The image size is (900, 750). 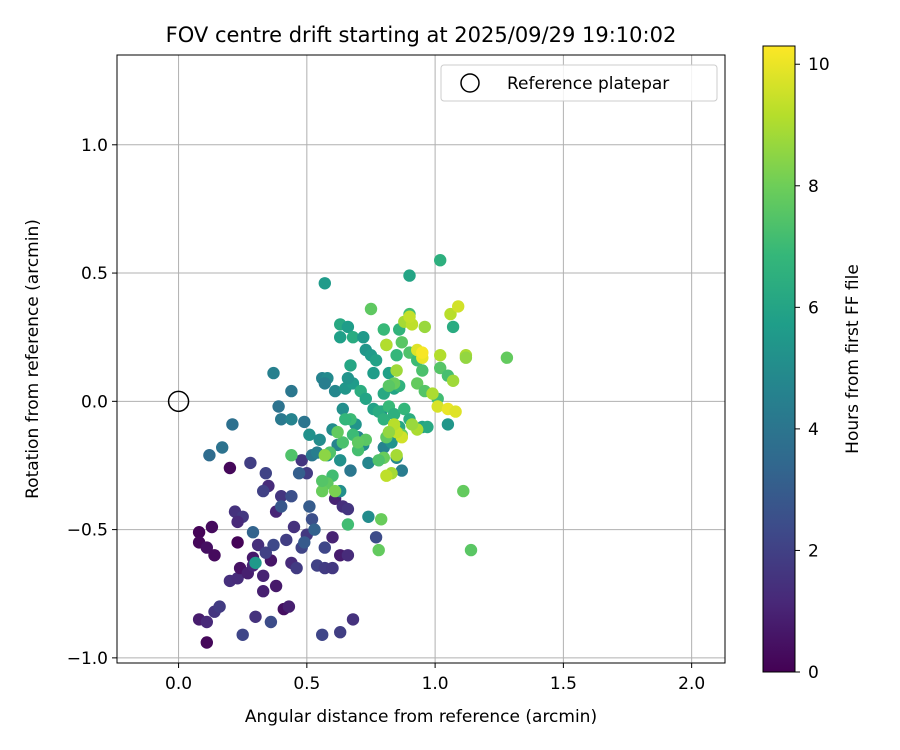 I want to click on reference-marker-layer, so click(x=178, y=401).